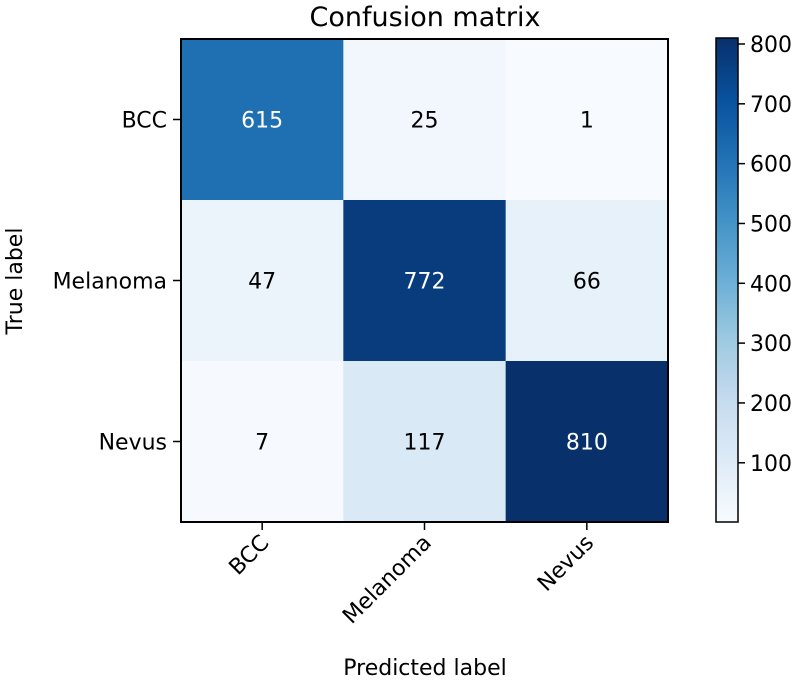 This screenshot has width=805, height=681. I want to click on colorbar-ticks: 100 200 300 400 500 600 700 800, so click(765, 255).